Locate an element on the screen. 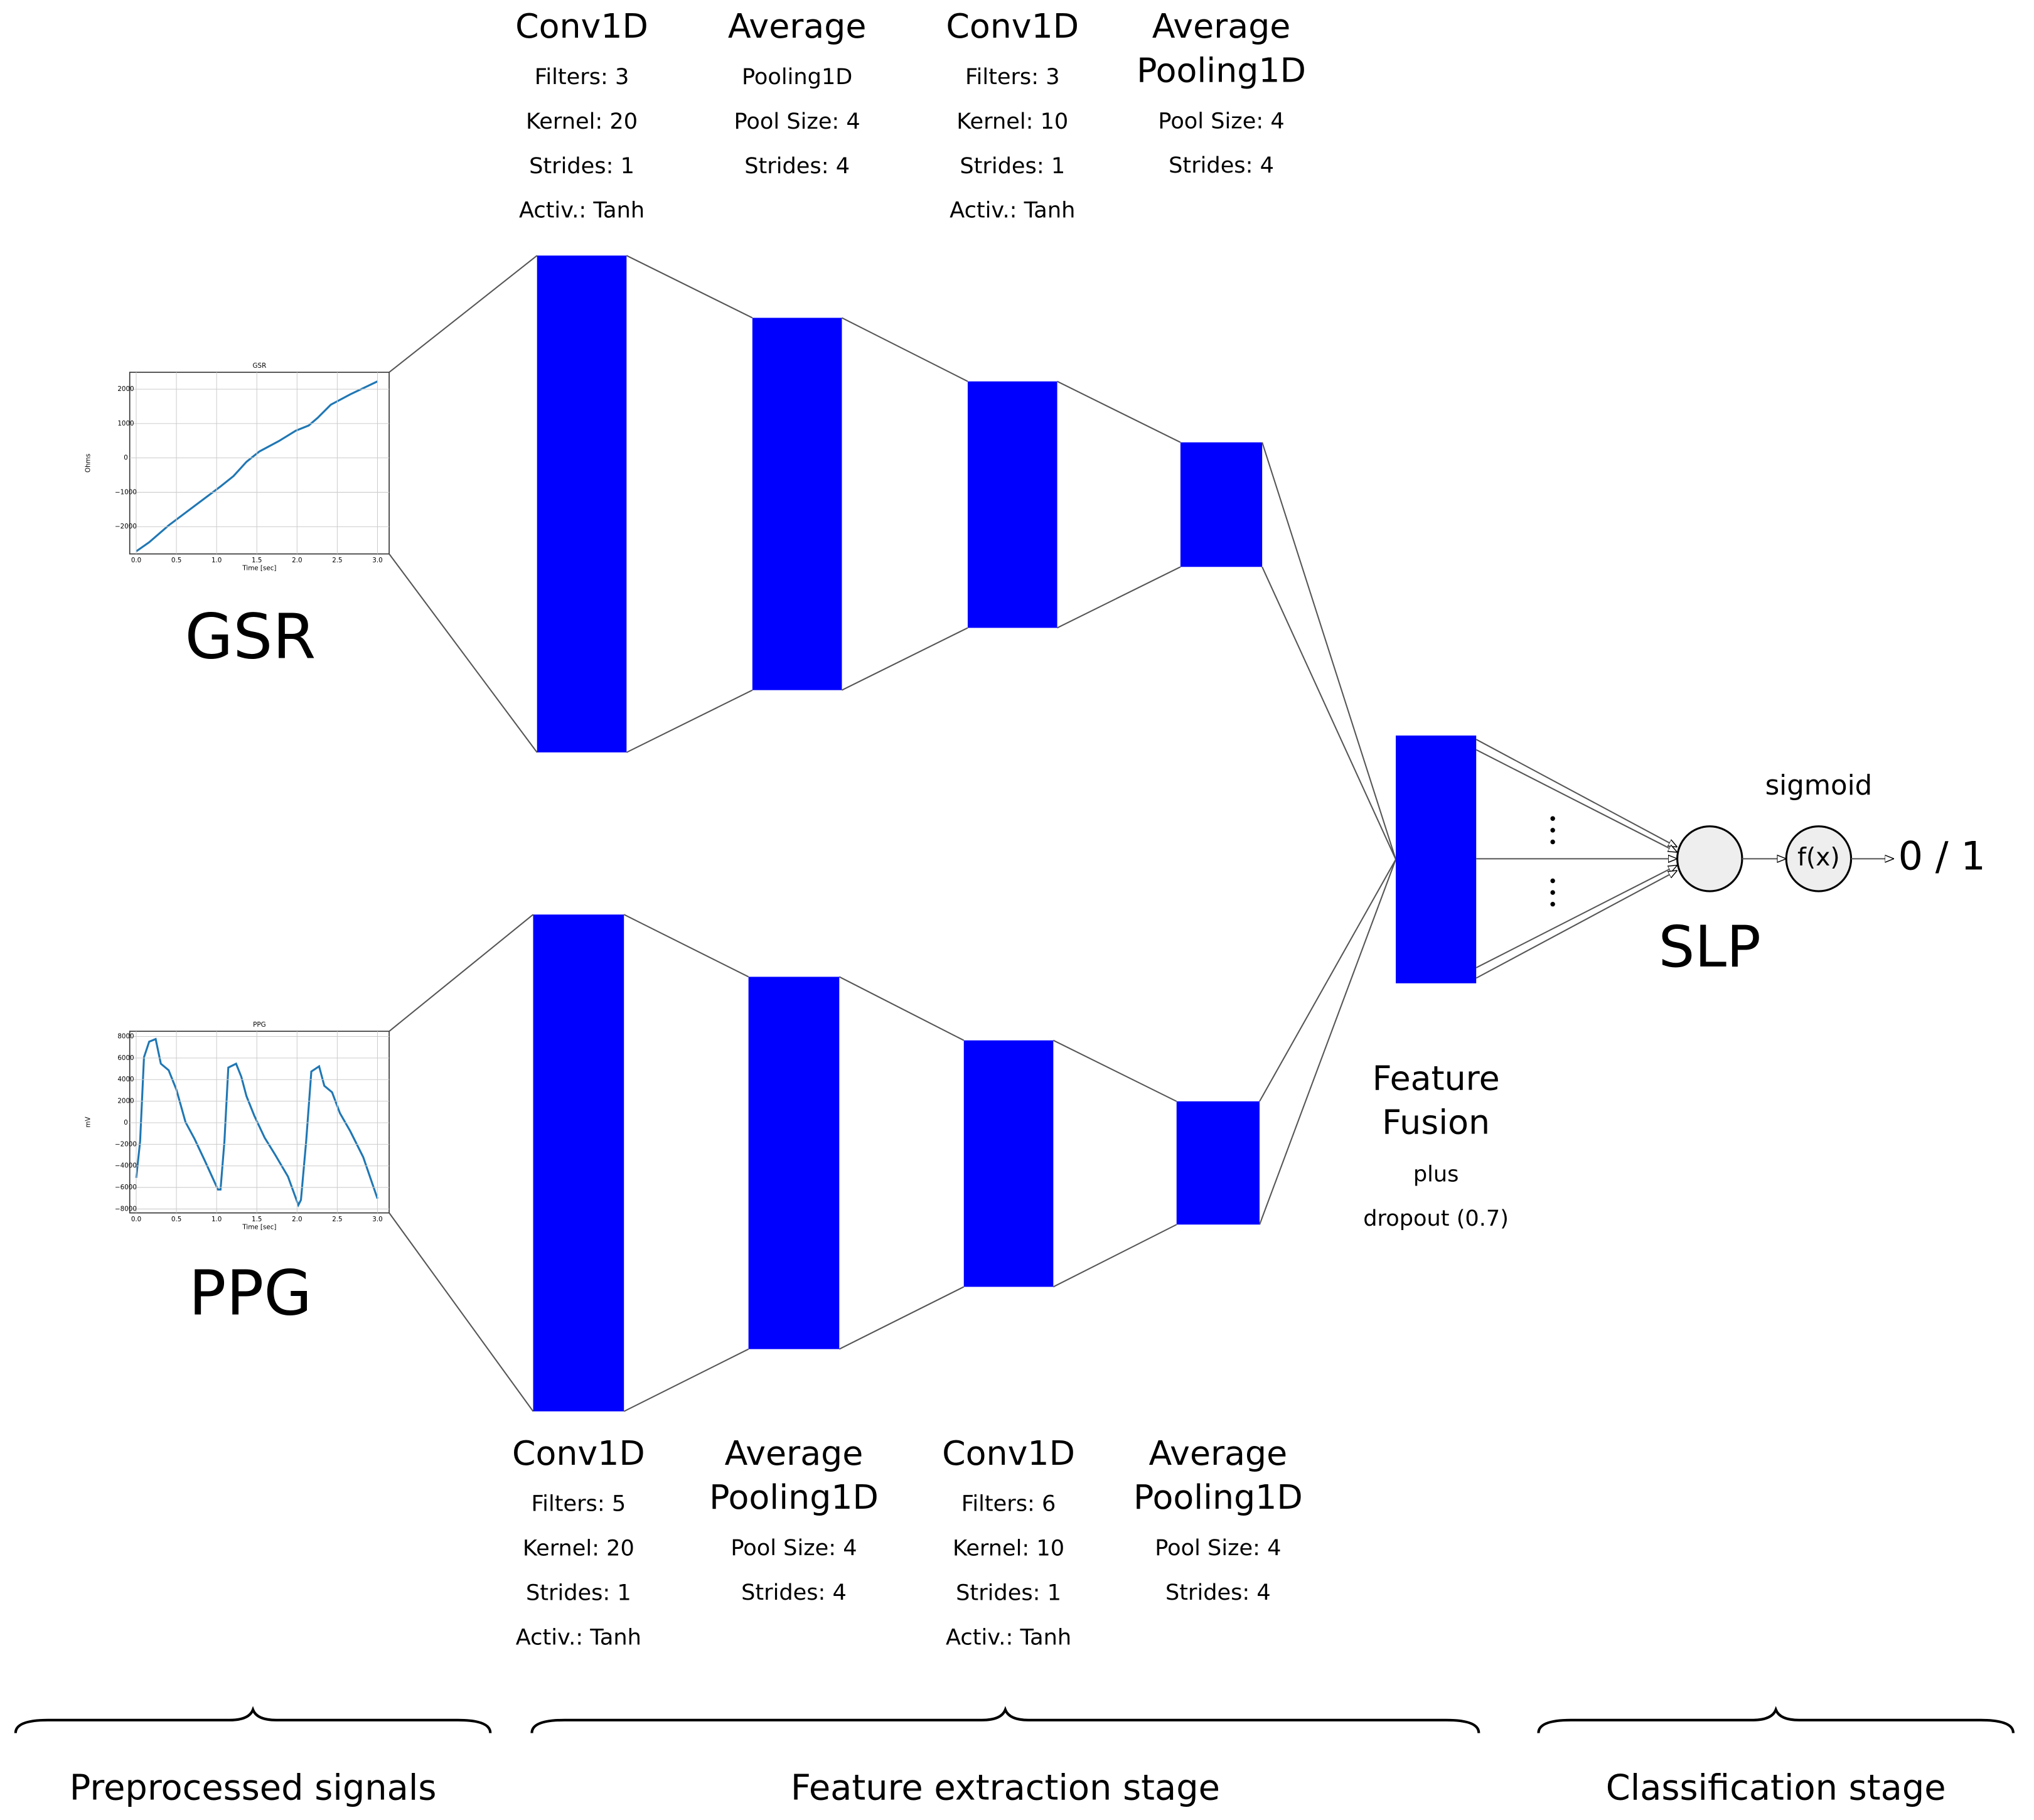 The width and height of the screenshot is (2034, 1820). gsr-curve is located at coordinates (257, 466).